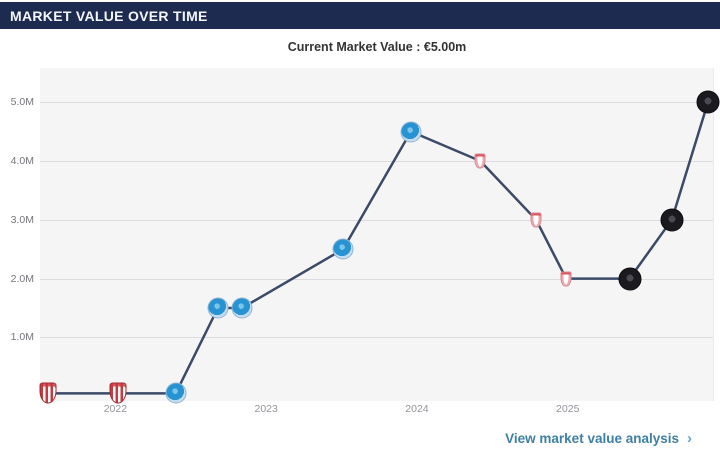 Image resolution: width=720 pixels, height=458 pixels. I want to click on y-axis-tick-1.0M: 1.0M, so click(22, 337).